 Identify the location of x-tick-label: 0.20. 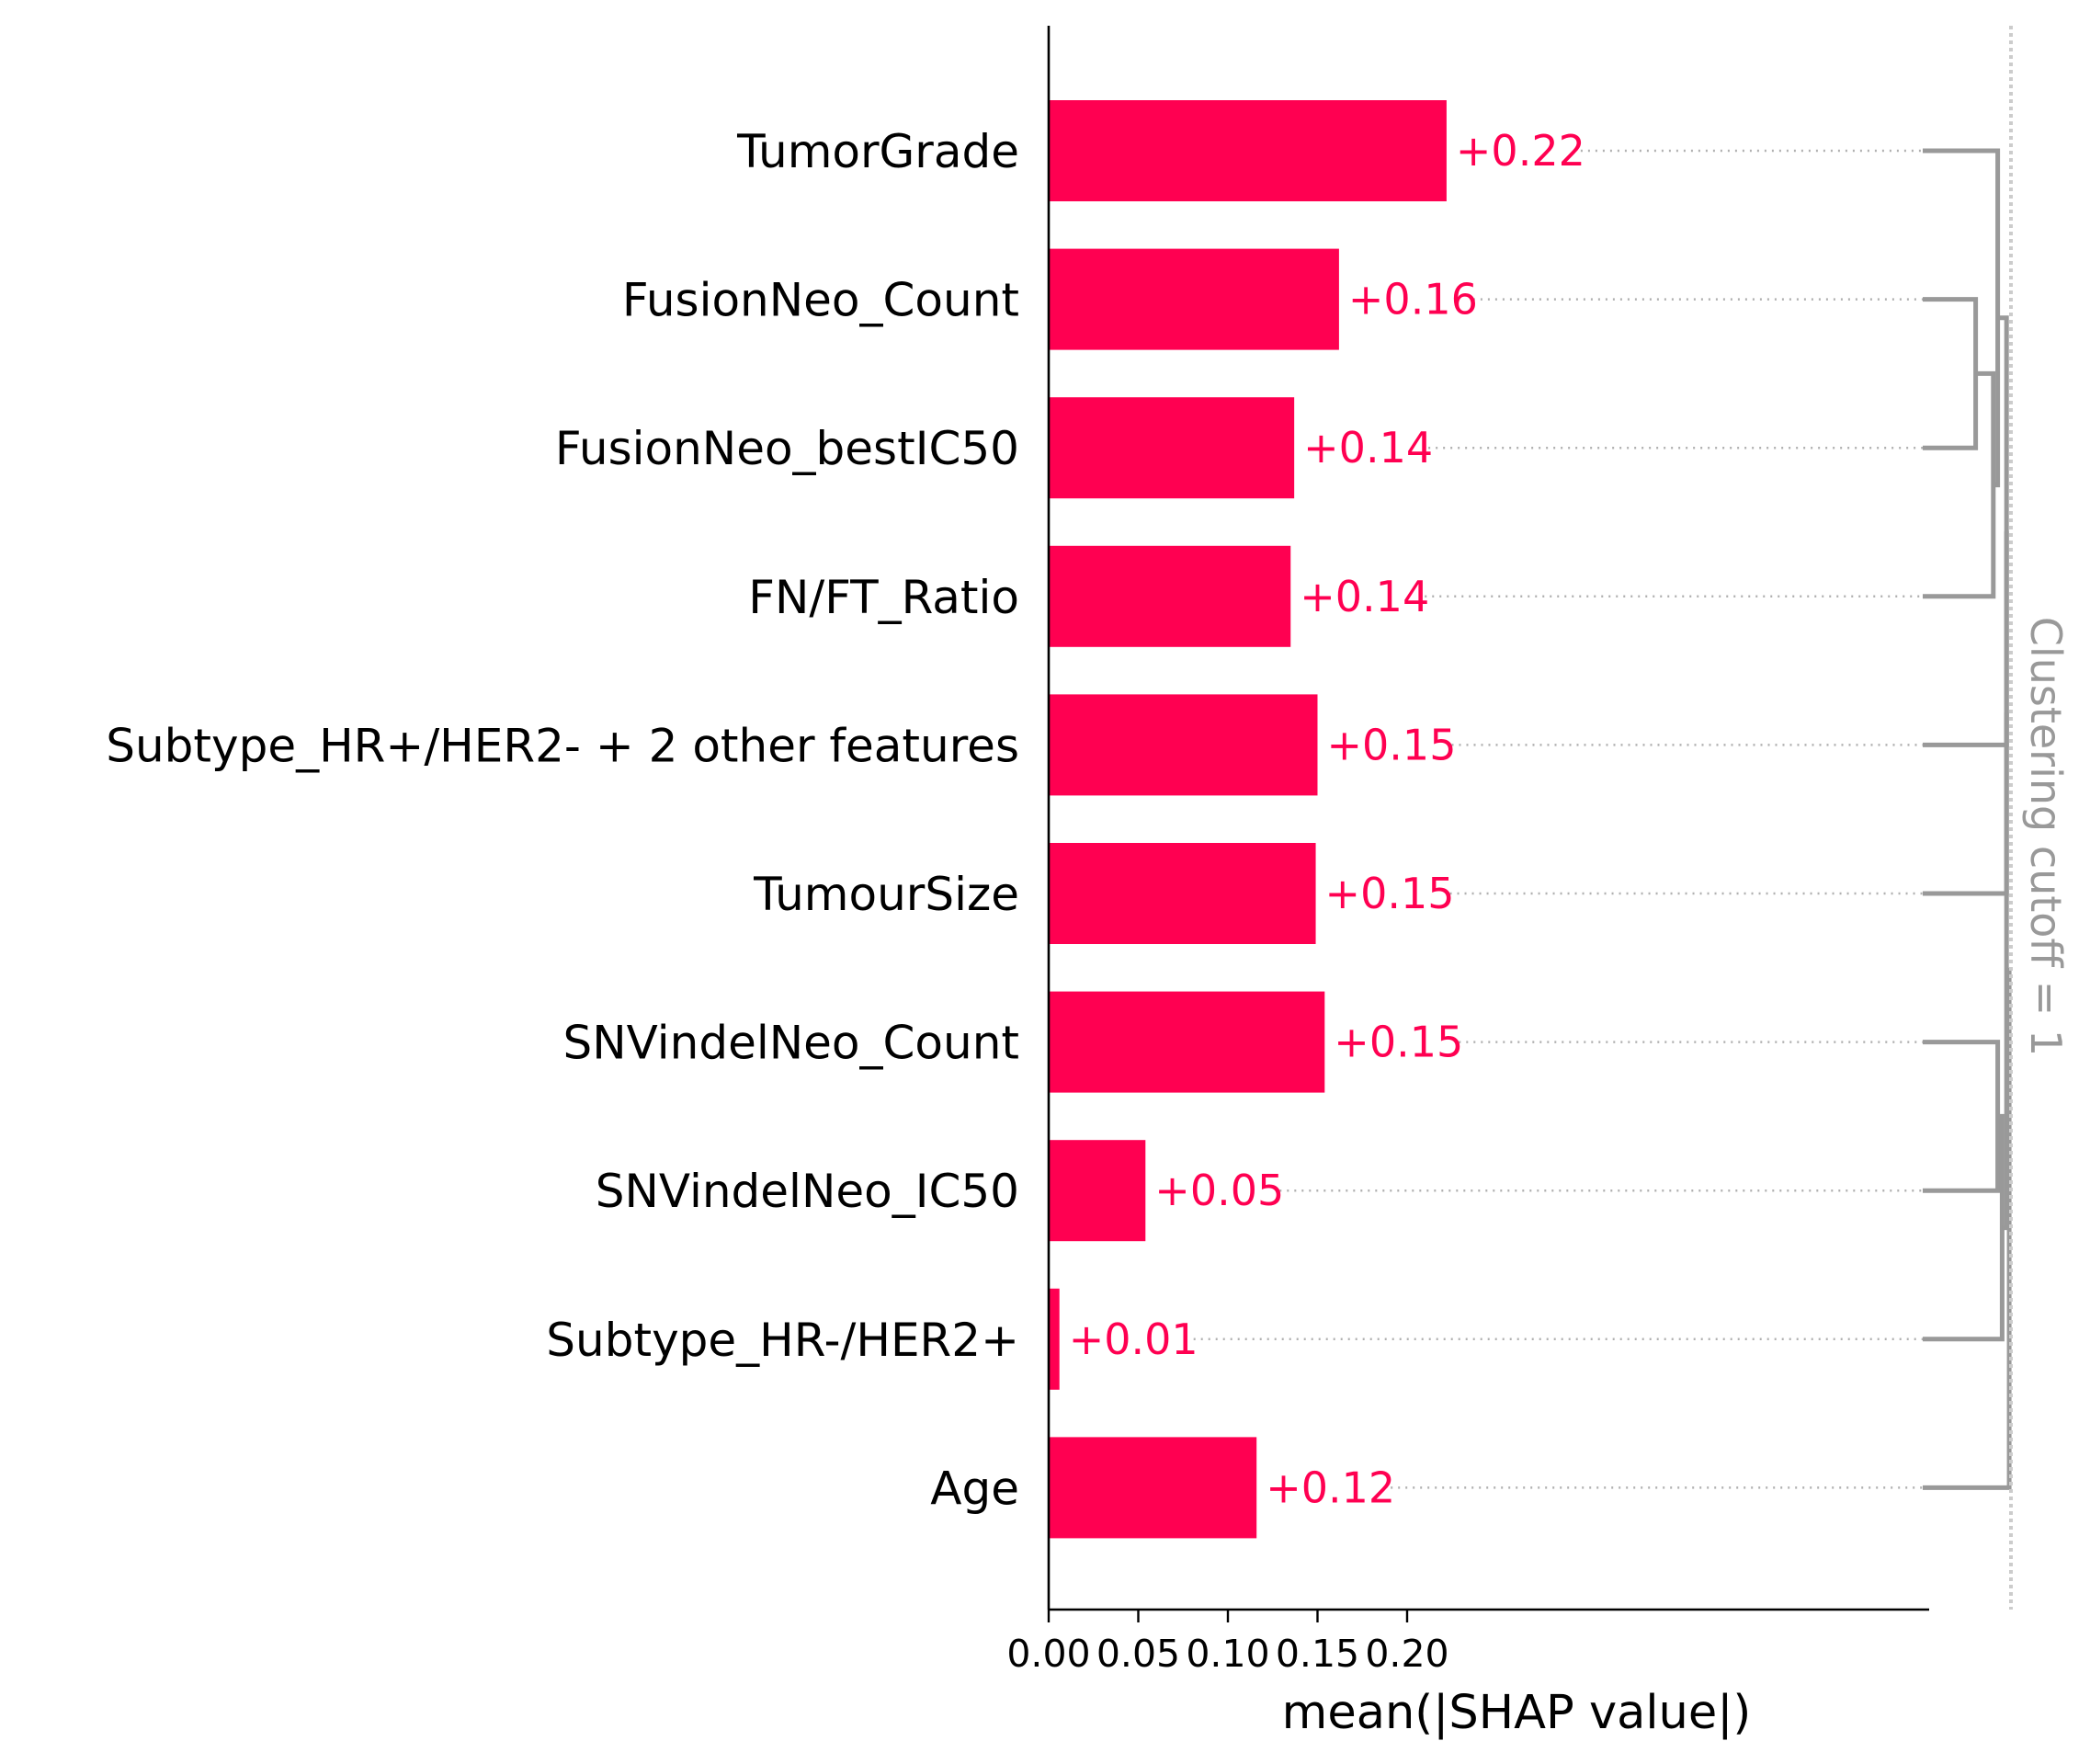
(1406, 1654).